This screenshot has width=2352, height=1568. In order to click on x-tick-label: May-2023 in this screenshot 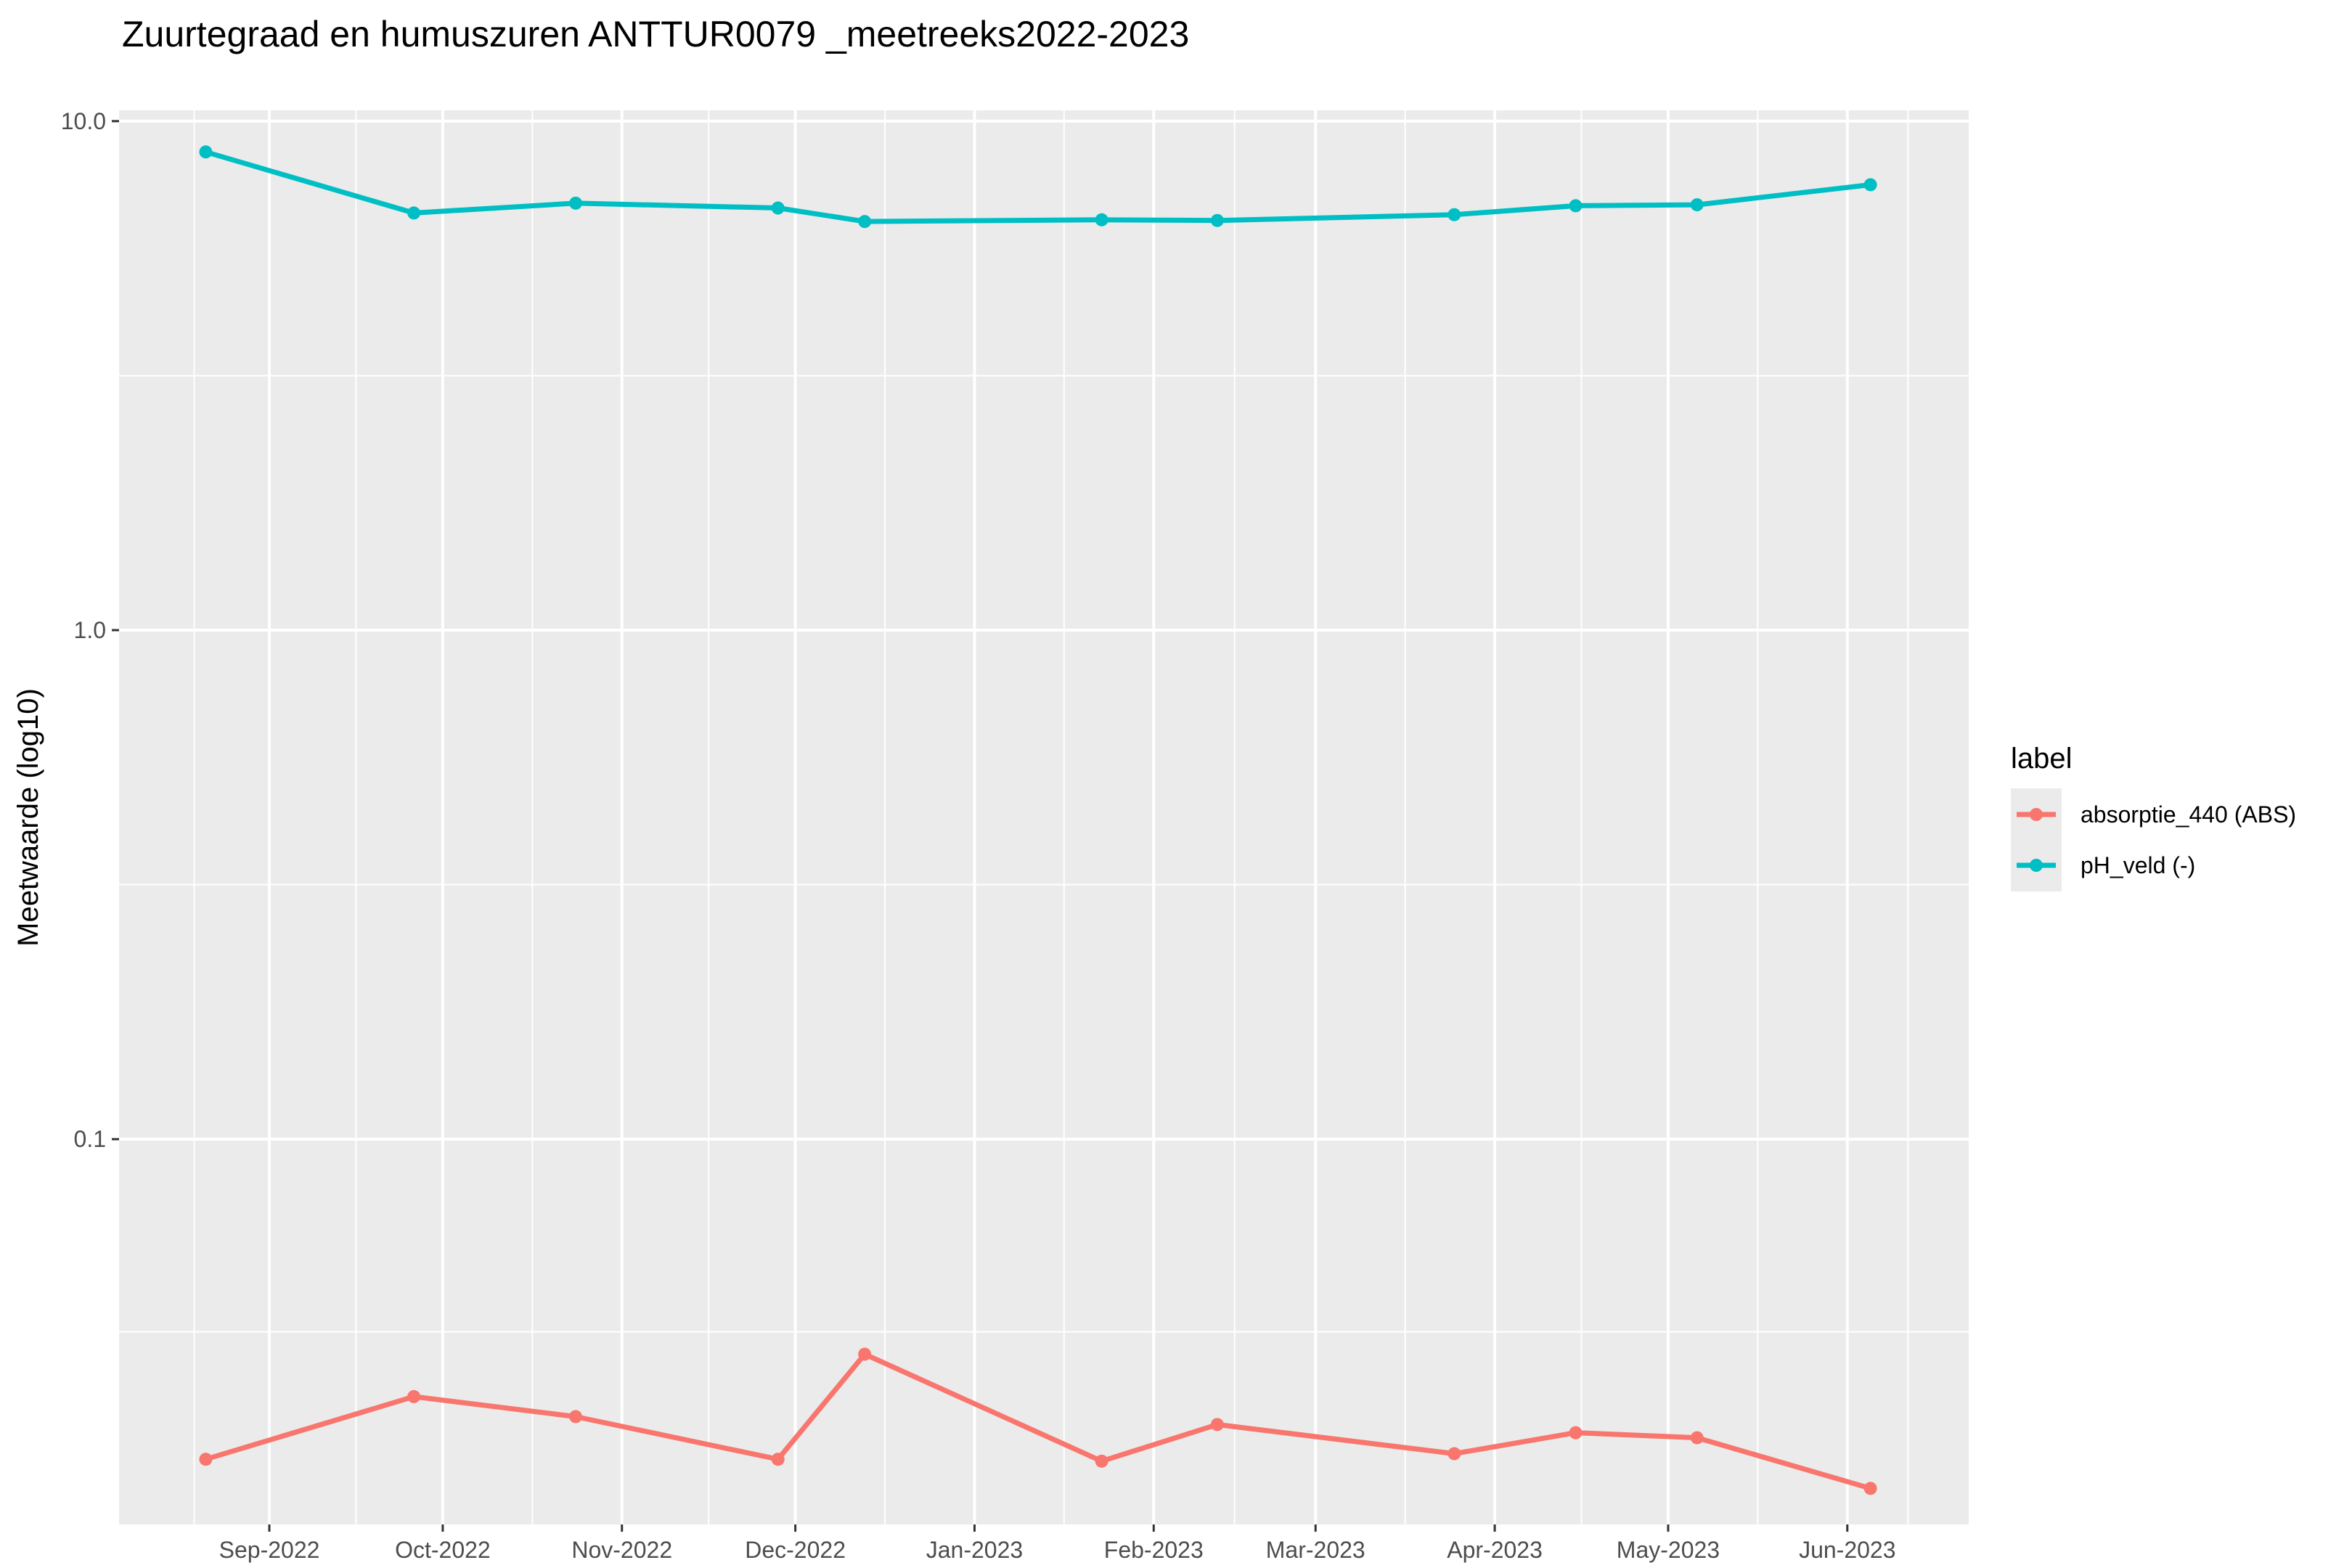, I will do `click(1669, 1550)`.